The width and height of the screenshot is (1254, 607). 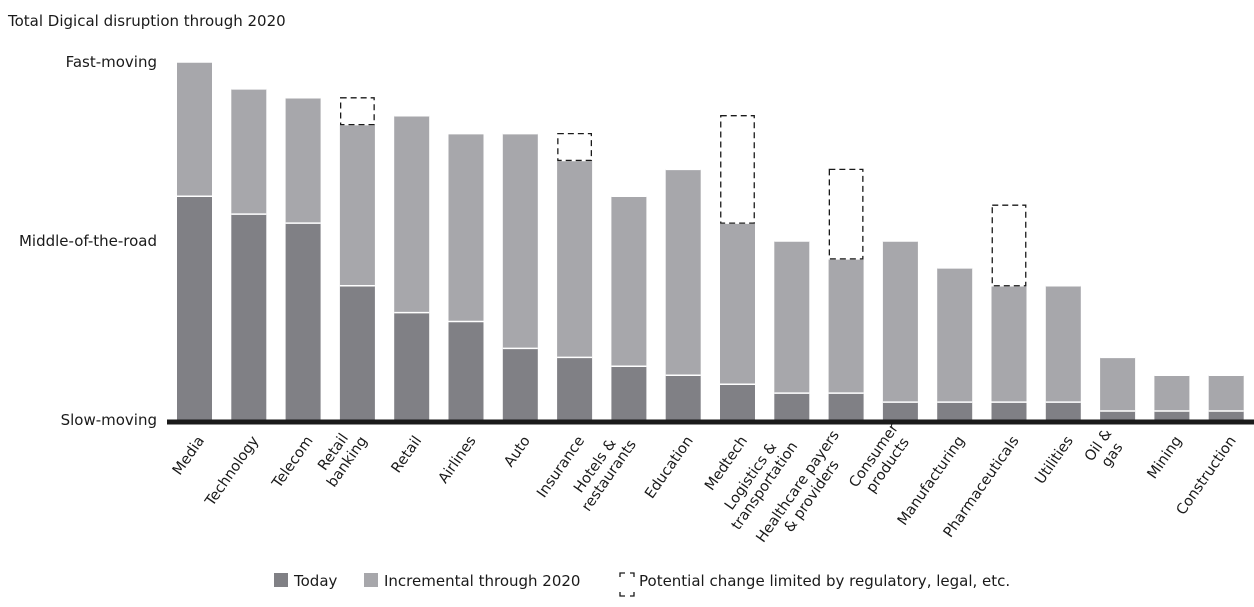 I want to click on bar-incremental-medtech, so click(x=737, y=304).